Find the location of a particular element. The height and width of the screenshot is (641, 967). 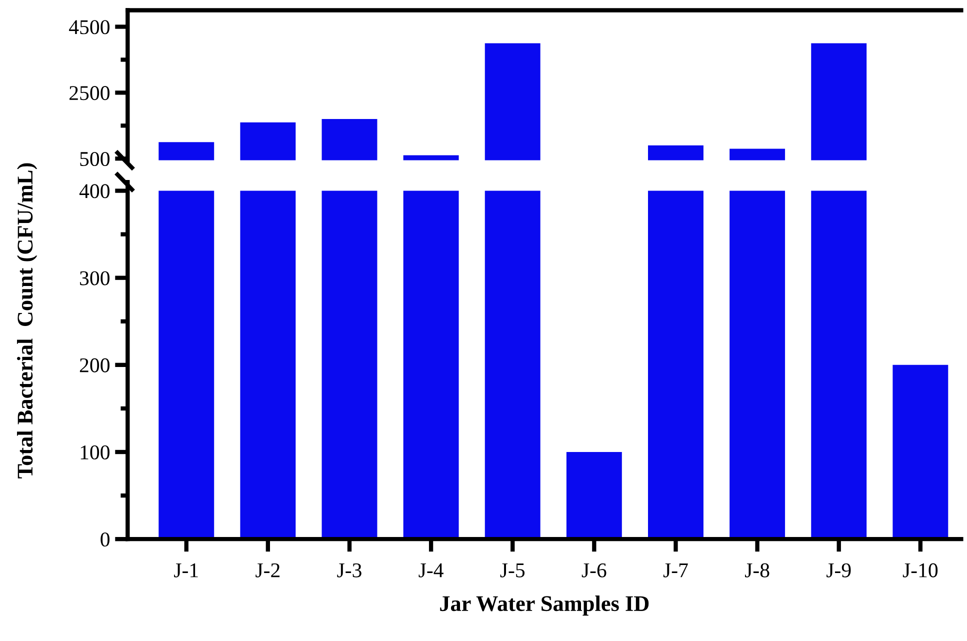

x-tick-label: J-4 is located at coordinates (431, 570).